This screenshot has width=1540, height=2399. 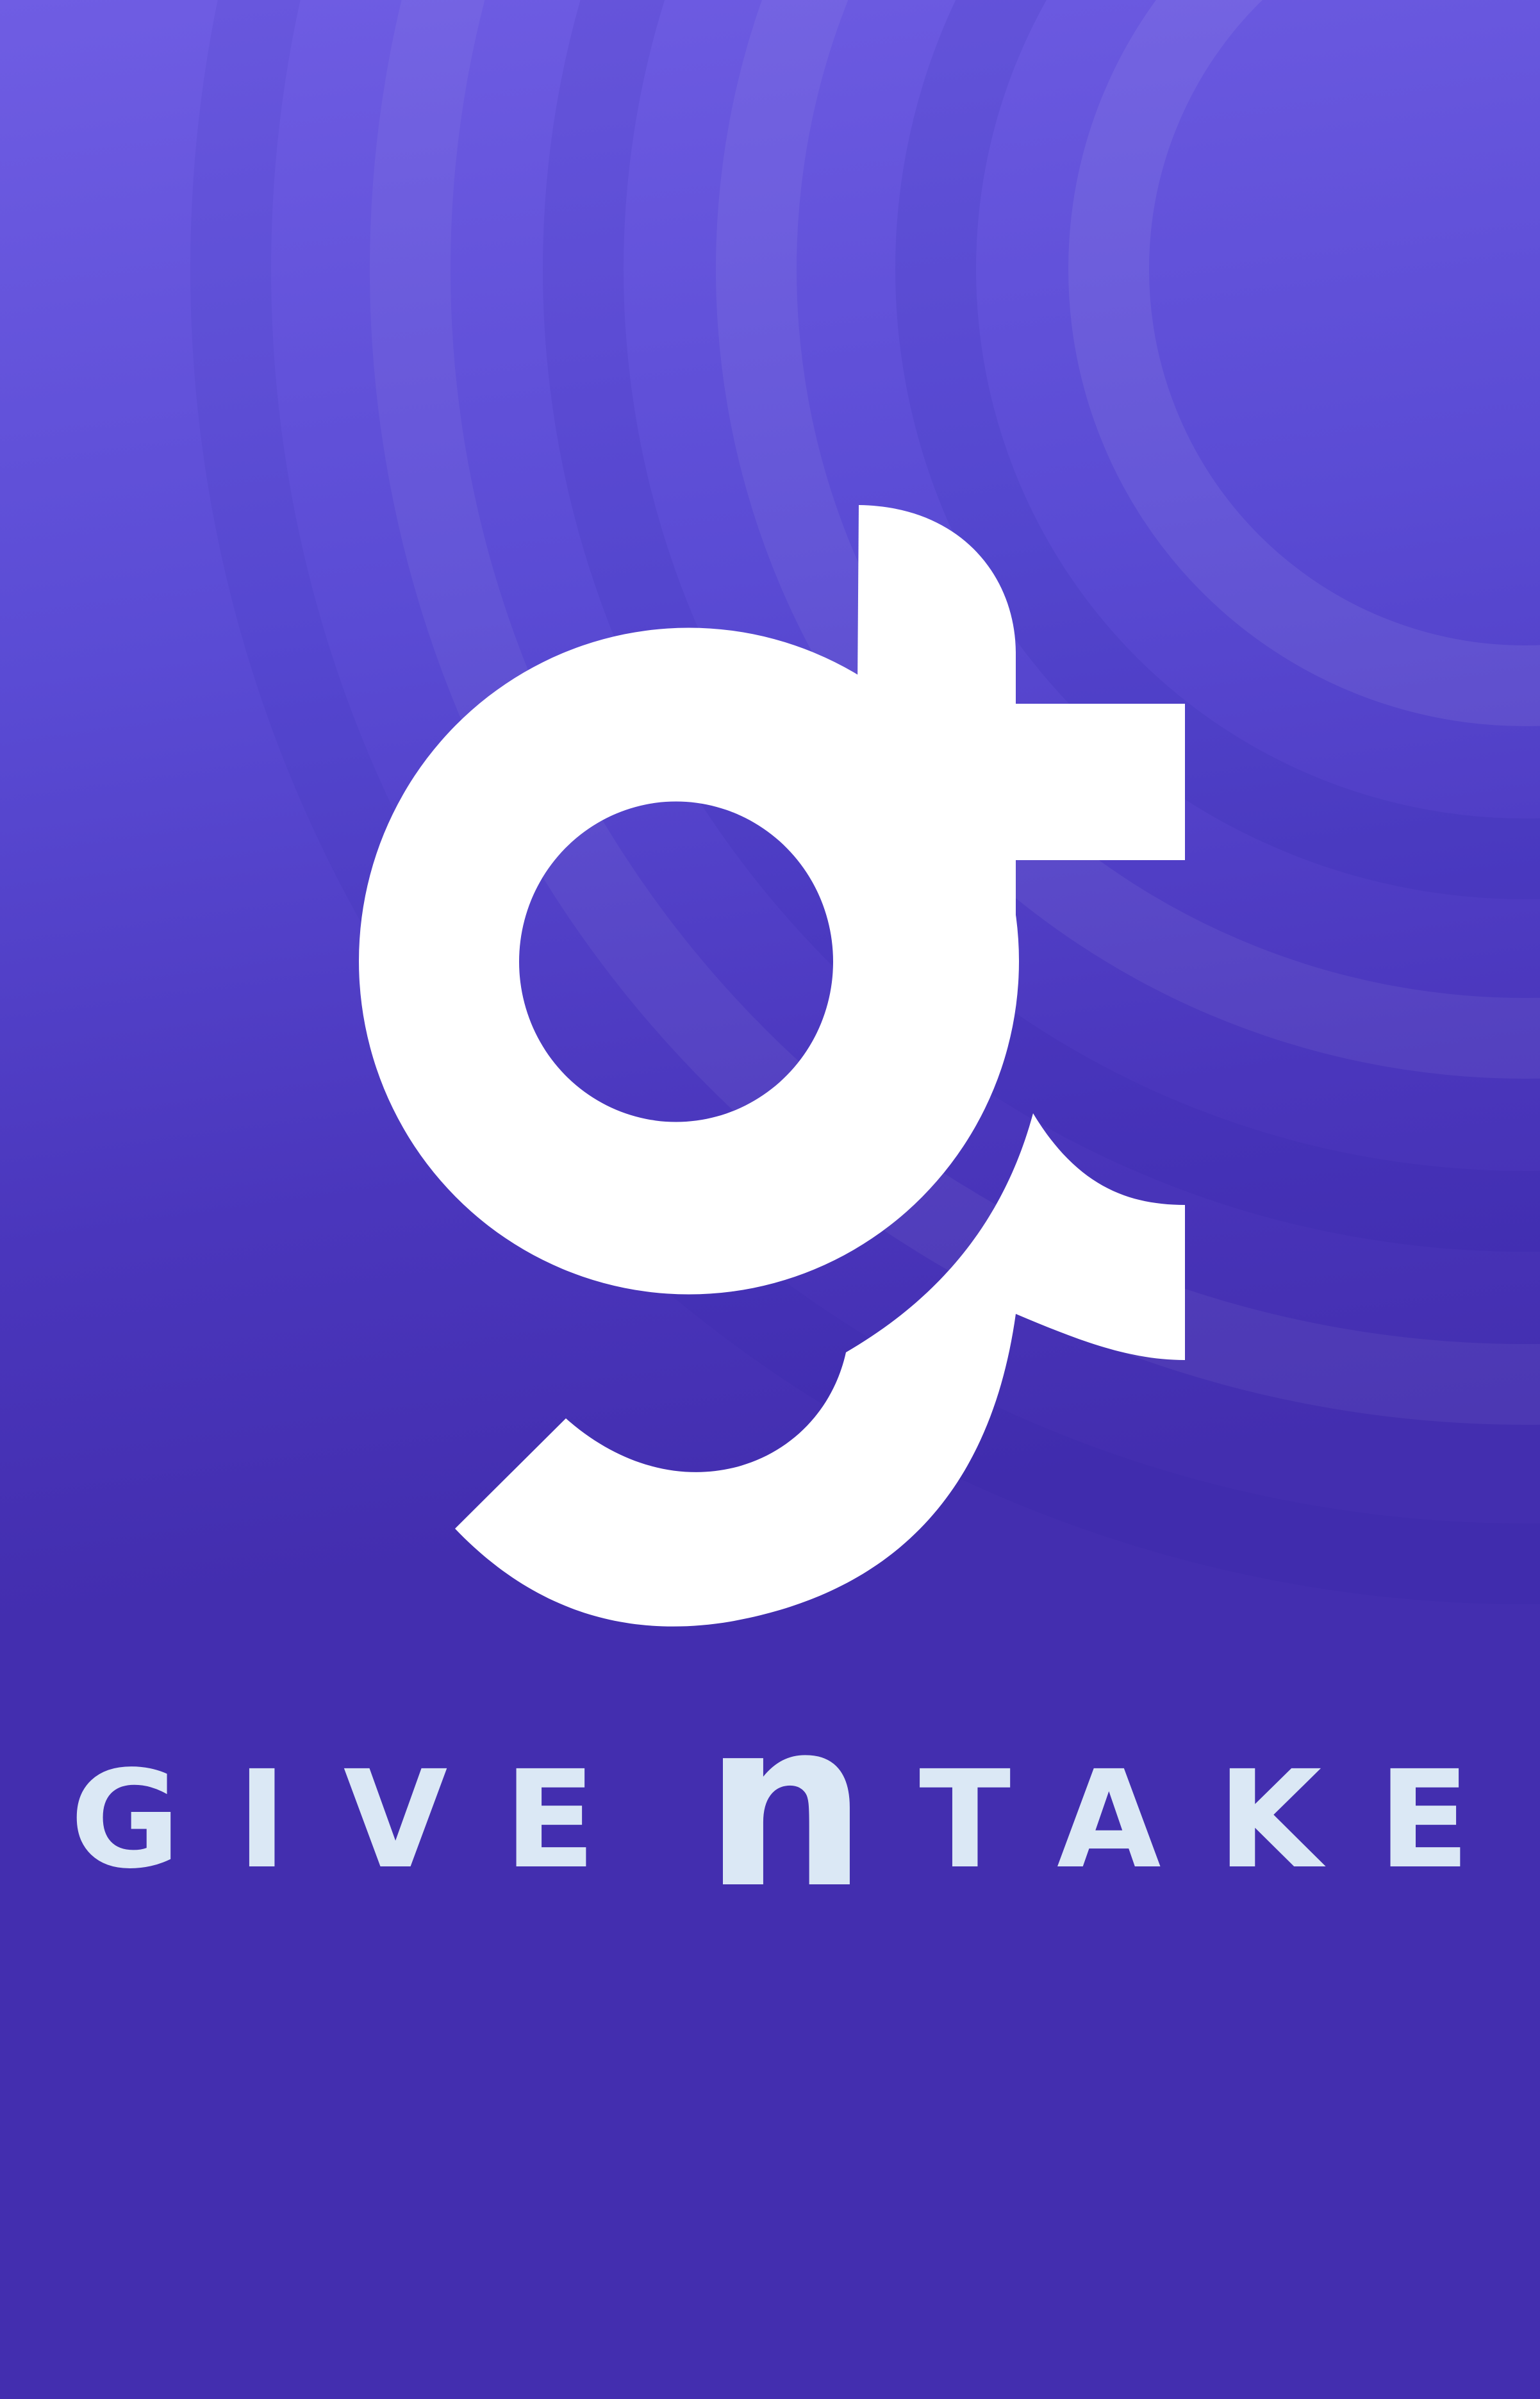 What do you see at coordinates (786, 1804) in the screenshot?
I see `wordmark-n: n` at bounding box center [786, 1804].